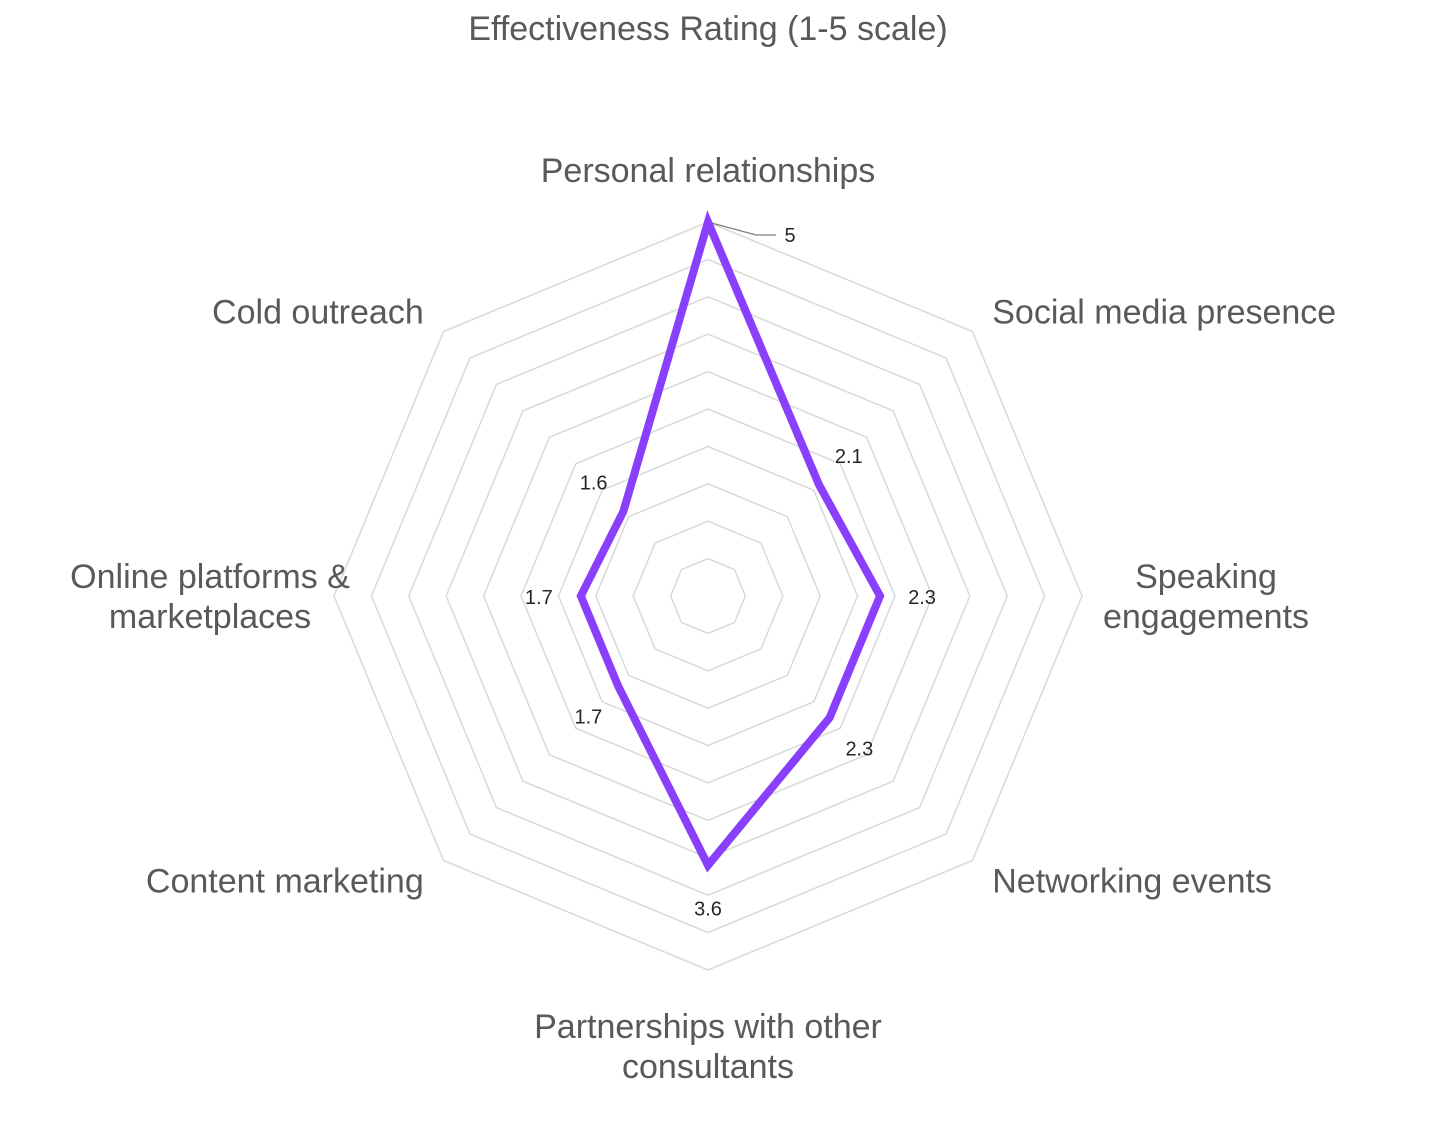  Describe the element at coordinates (708, 1027) in the screenshot. I see `category-label-line: Partnerships with other` at that location.